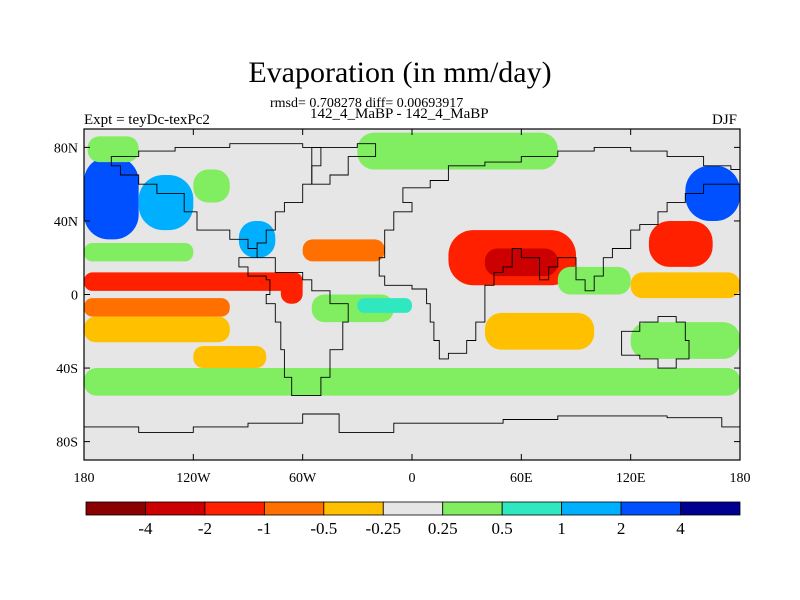 This screenshot has height=600, width=800. I want to click on x-tick-label-6: 180, so click(740, 478).